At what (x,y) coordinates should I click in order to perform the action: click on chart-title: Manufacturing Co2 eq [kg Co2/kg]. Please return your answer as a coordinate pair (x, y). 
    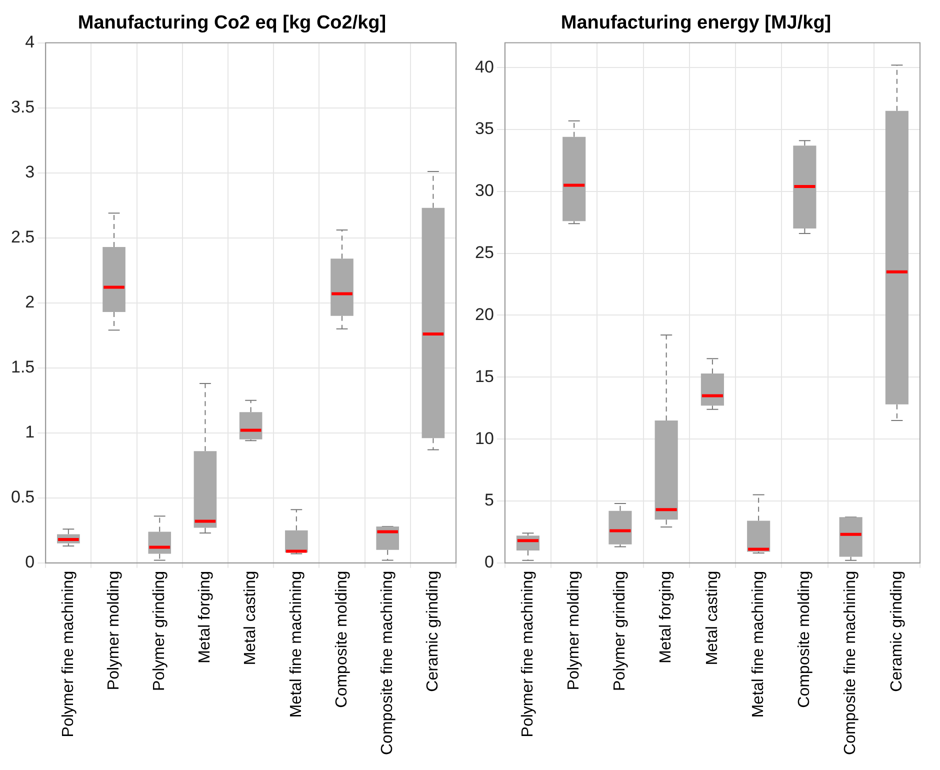
    Looking at the image, I should click on (232, 23).